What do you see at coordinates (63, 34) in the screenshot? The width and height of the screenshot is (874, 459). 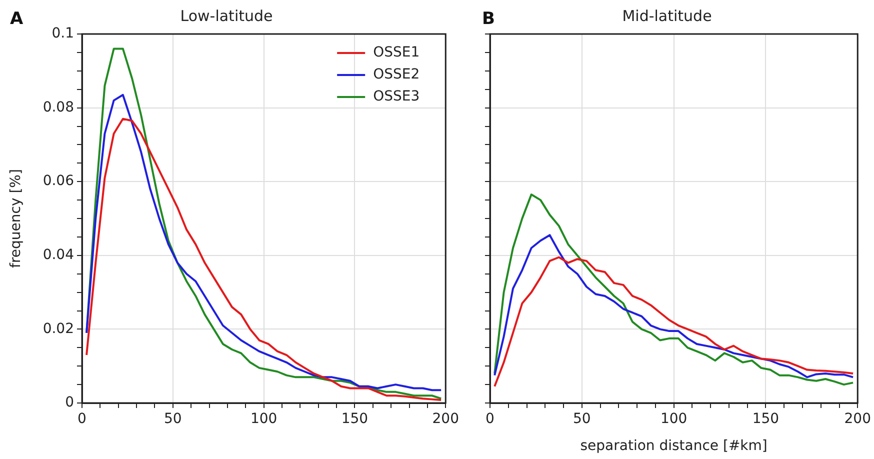 I see `y-tick-label: 0.1` at bounding box center [63, 34].